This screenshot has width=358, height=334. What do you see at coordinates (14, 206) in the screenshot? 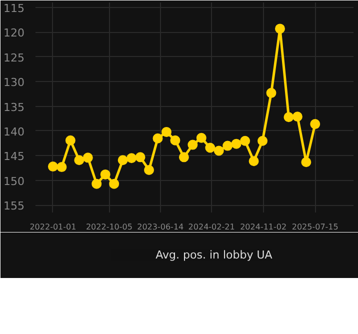
I see `y-tick-label: 155` at bounding box center [14, 206].